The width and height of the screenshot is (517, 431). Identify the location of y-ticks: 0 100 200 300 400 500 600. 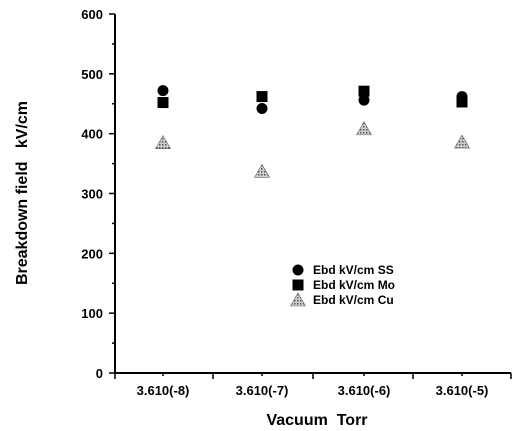
(98, 194).